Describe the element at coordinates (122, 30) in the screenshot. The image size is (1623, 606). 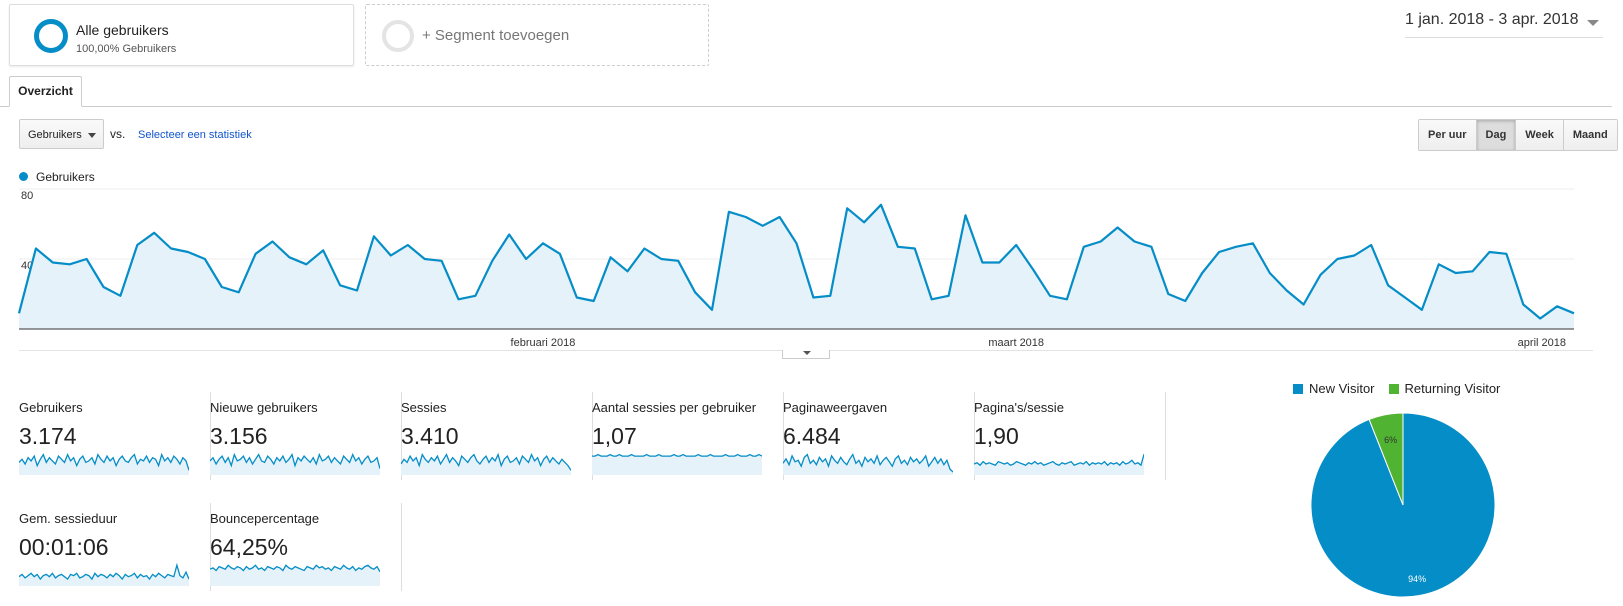
I see `segment-name: Alle gebruikers` at that location.